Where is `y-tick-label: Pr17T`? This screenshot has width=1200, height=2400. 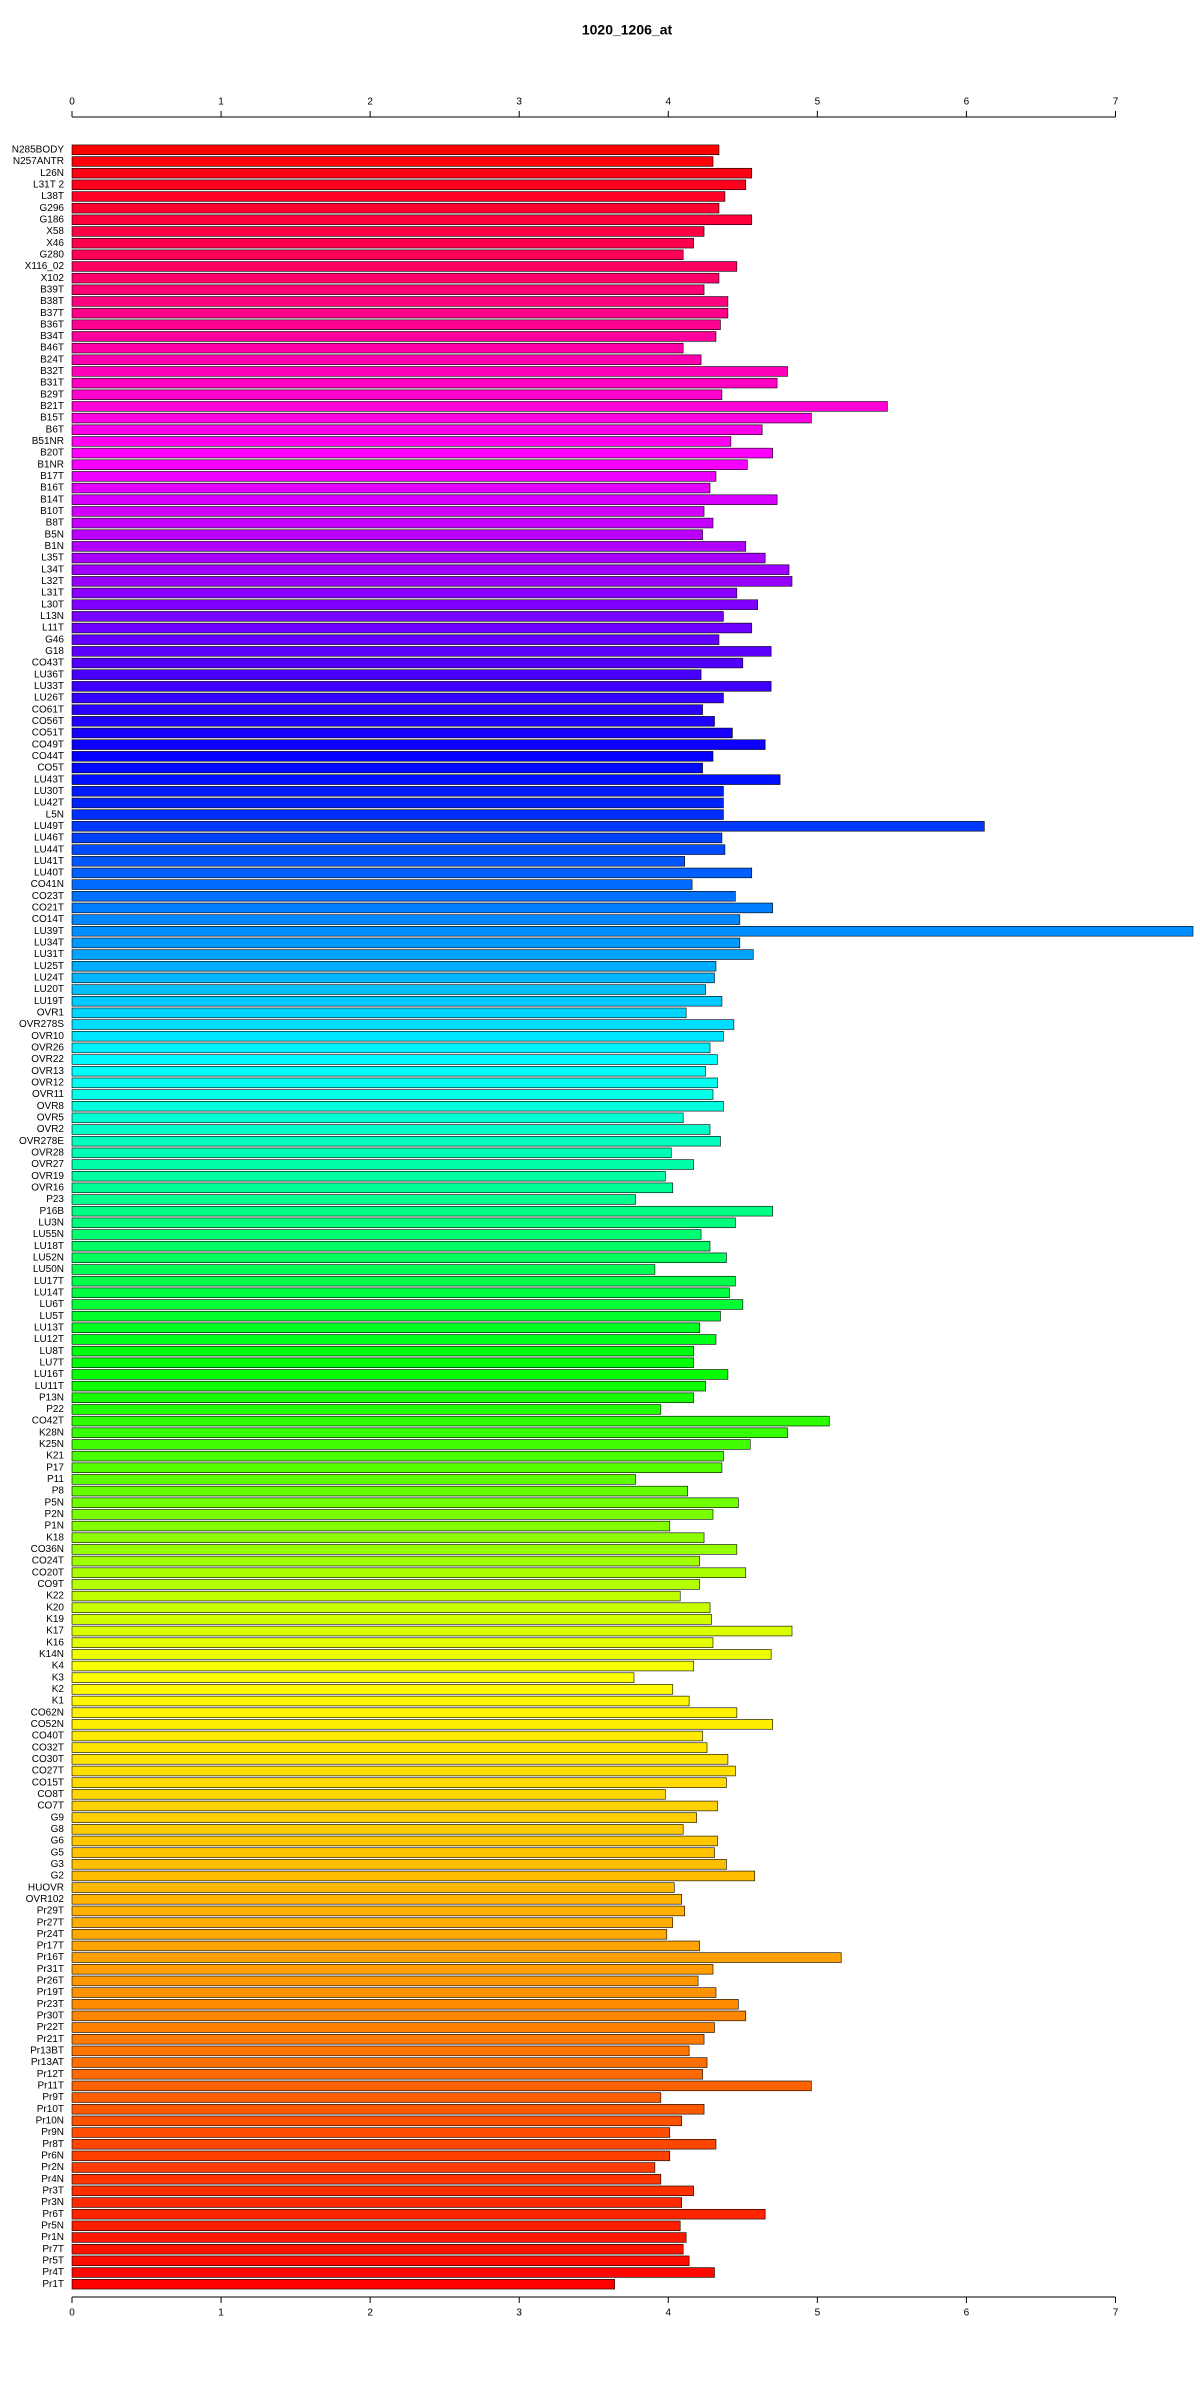 y-tick-label: Pr17T is located at coordinates (50, 1946).